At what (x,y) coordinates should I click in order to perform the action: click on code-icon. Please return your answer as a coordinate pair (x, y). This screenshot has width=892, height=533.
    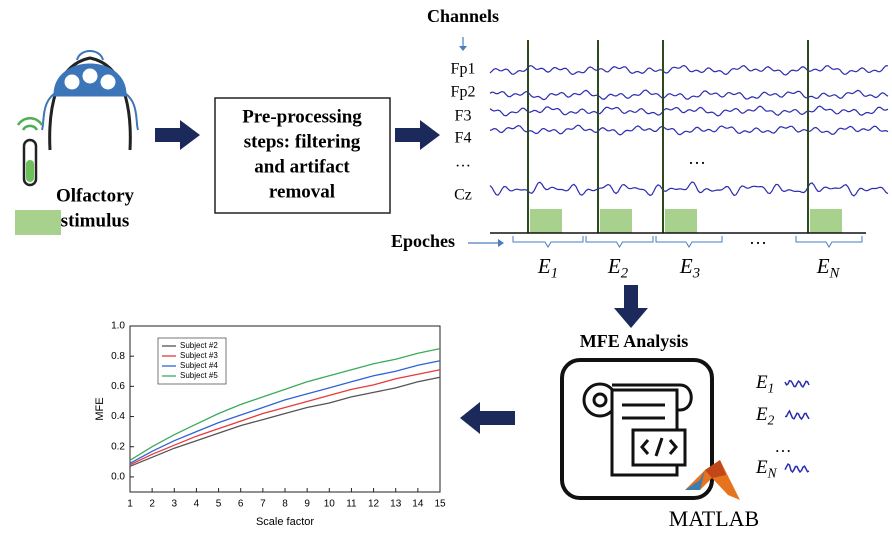
    Looking at the image, I should click on (637, 429).